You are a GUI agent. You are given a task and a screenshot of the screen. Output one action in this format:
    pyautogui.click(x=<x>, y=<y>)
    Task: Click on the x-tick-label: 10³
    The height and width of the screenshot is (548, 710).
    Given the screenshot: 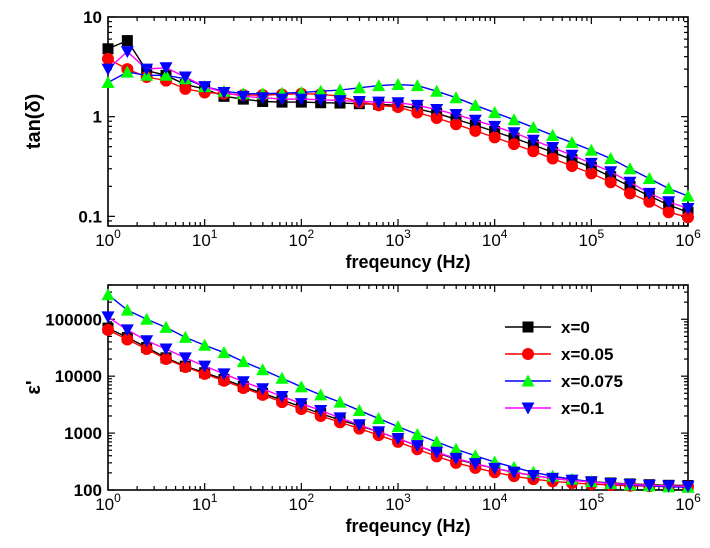 What is the action you would take?
    pyautogui.click(x=398, y=502)
    